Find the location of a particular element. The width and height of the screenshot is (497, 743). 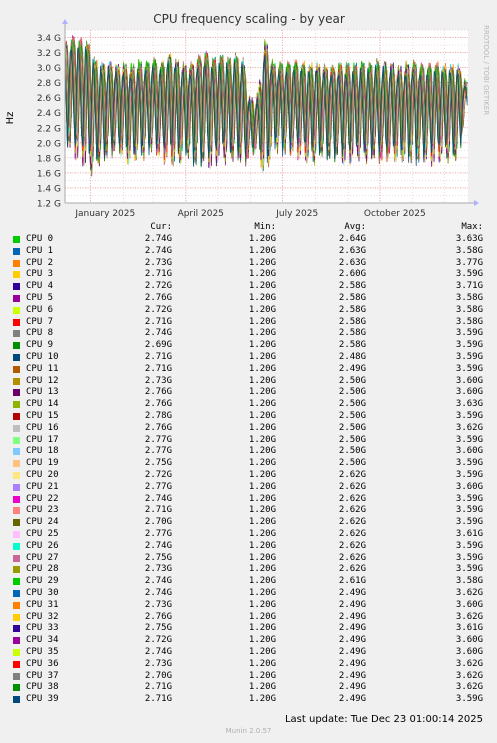

legend-row: CPU 16 2.76G 1.20G 2.50G 3.62G is located at coordinates (248, 429).